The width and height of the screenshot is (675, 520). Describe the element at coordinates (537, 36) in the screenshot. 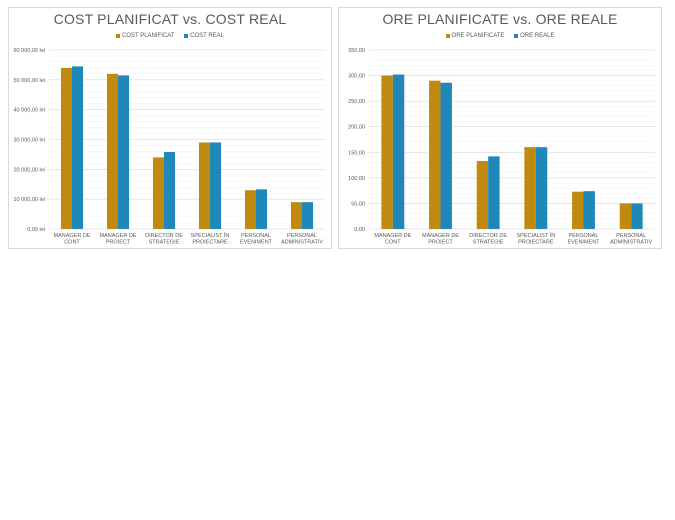

I see `legend-label: ORE REALE` at that location.